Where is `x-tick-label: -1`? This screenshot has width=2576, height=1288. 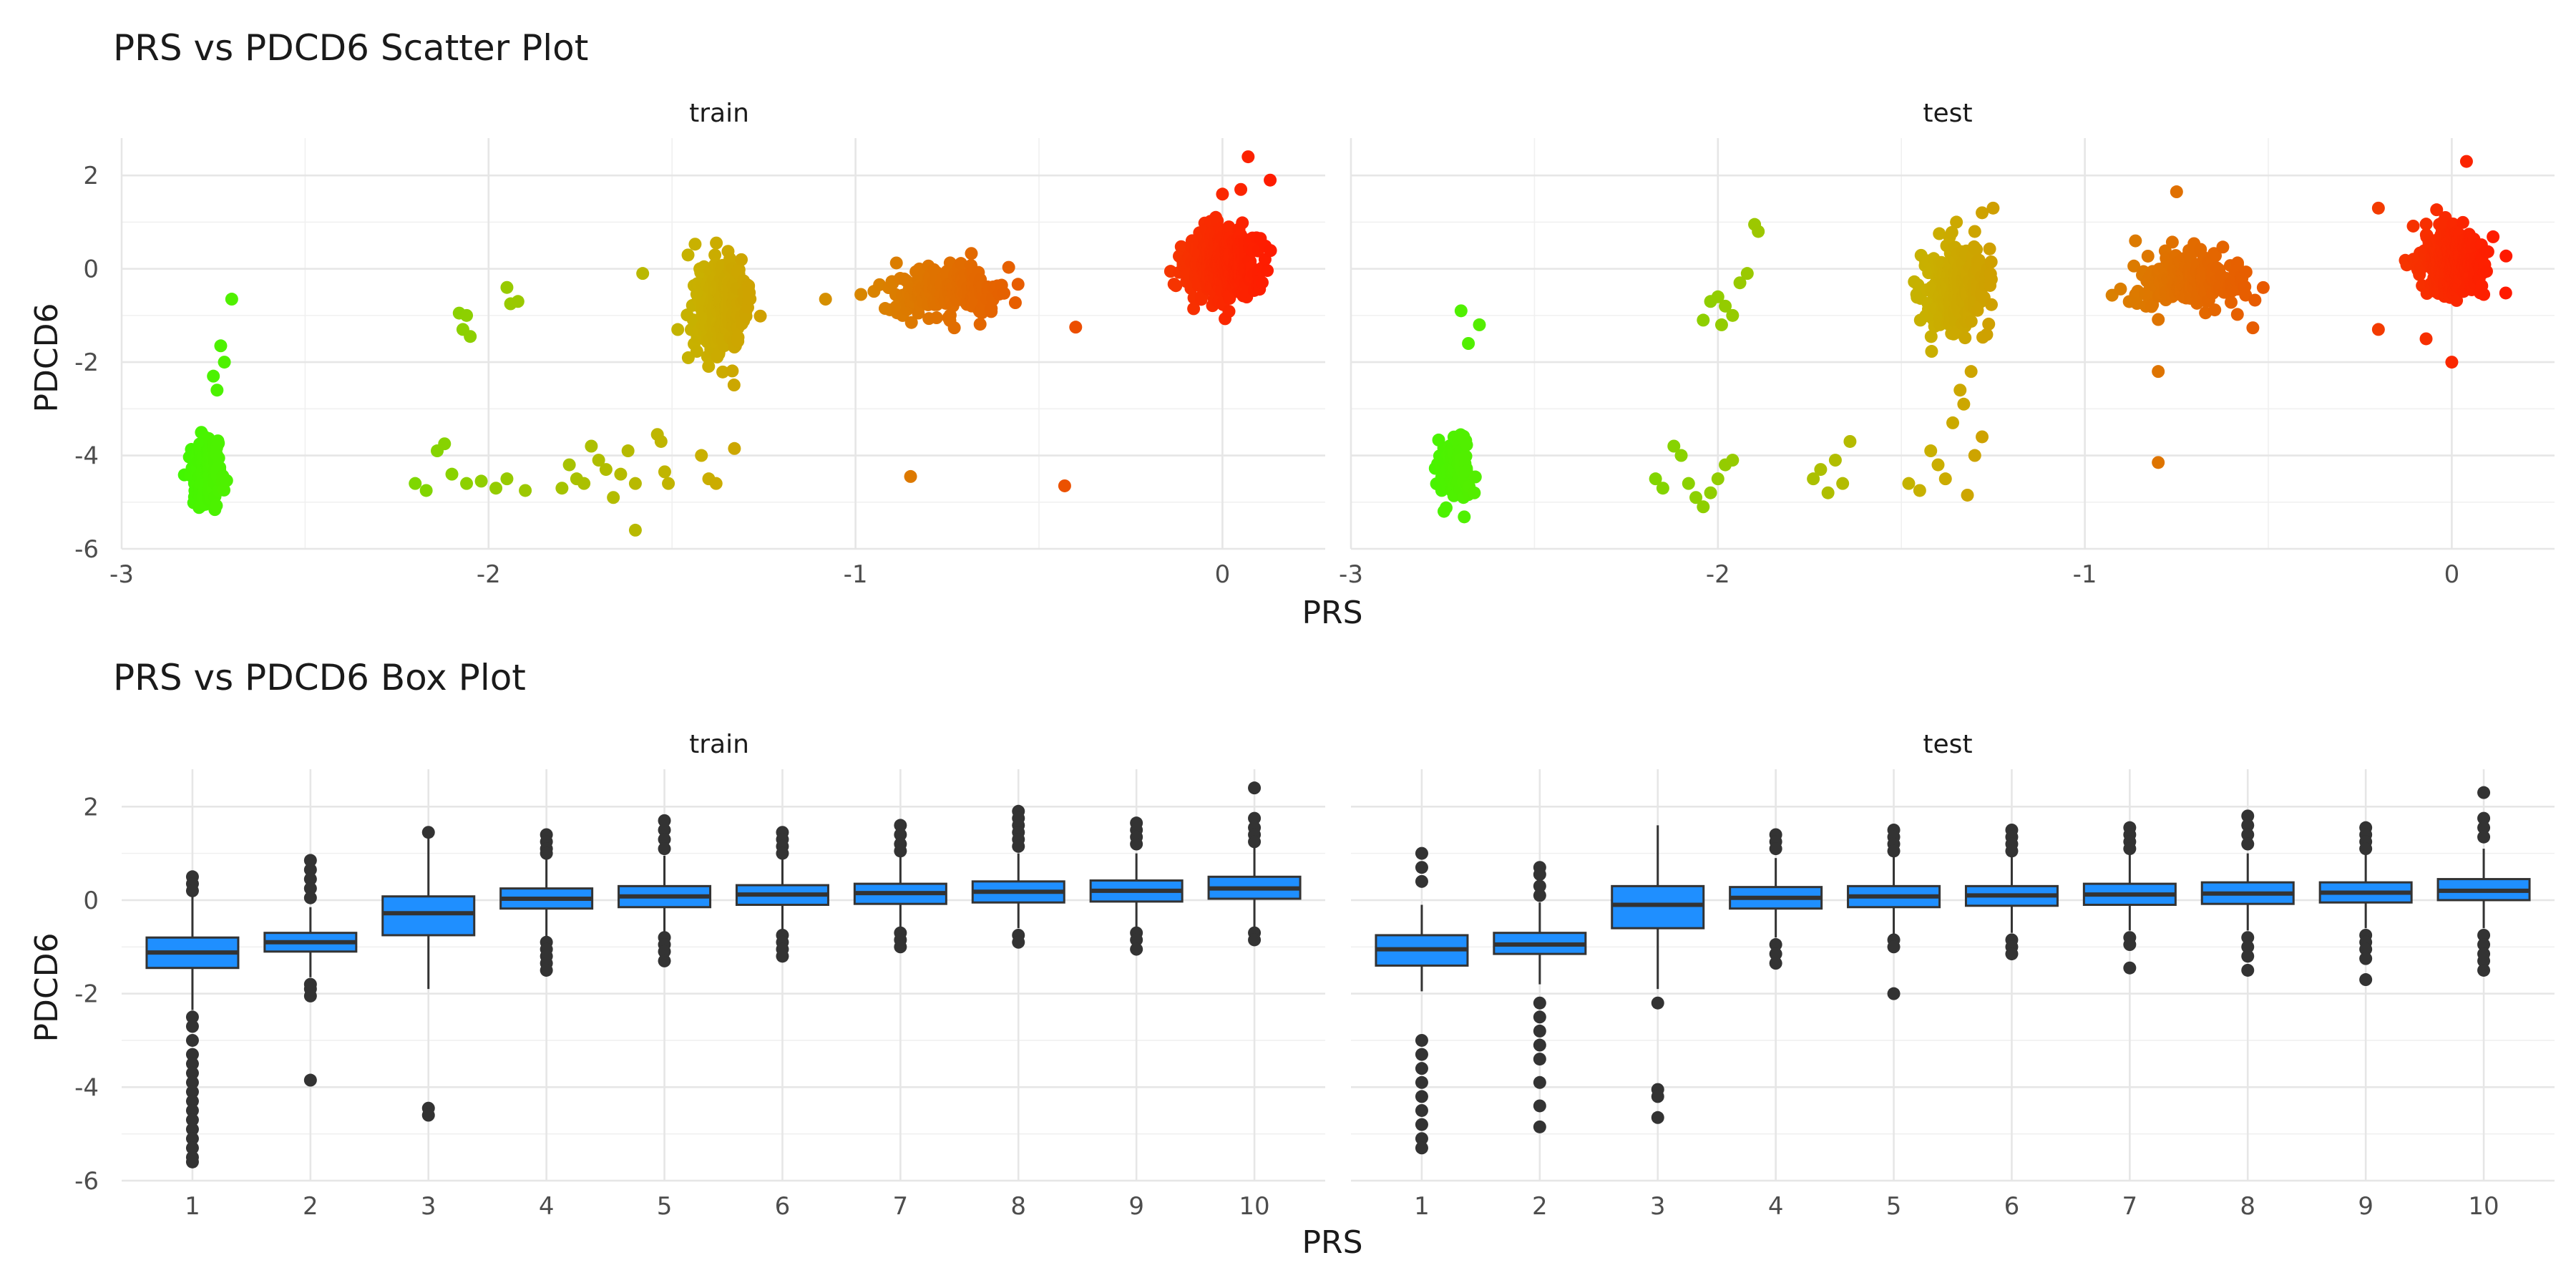 x-tick-label: -1 is located at coordinates (2085, 574).